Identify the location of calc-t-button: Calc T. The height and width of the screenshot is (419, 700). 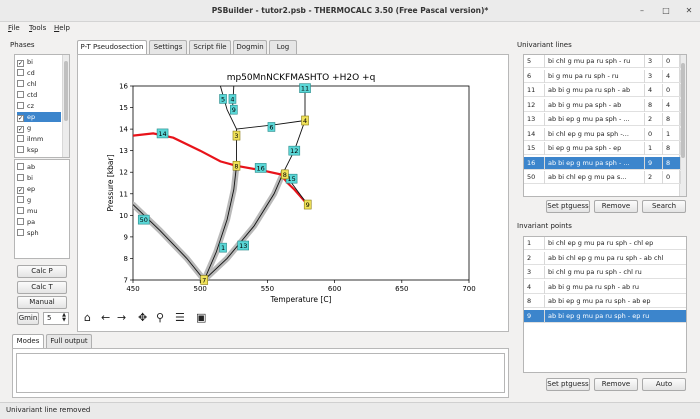
(42, 287).